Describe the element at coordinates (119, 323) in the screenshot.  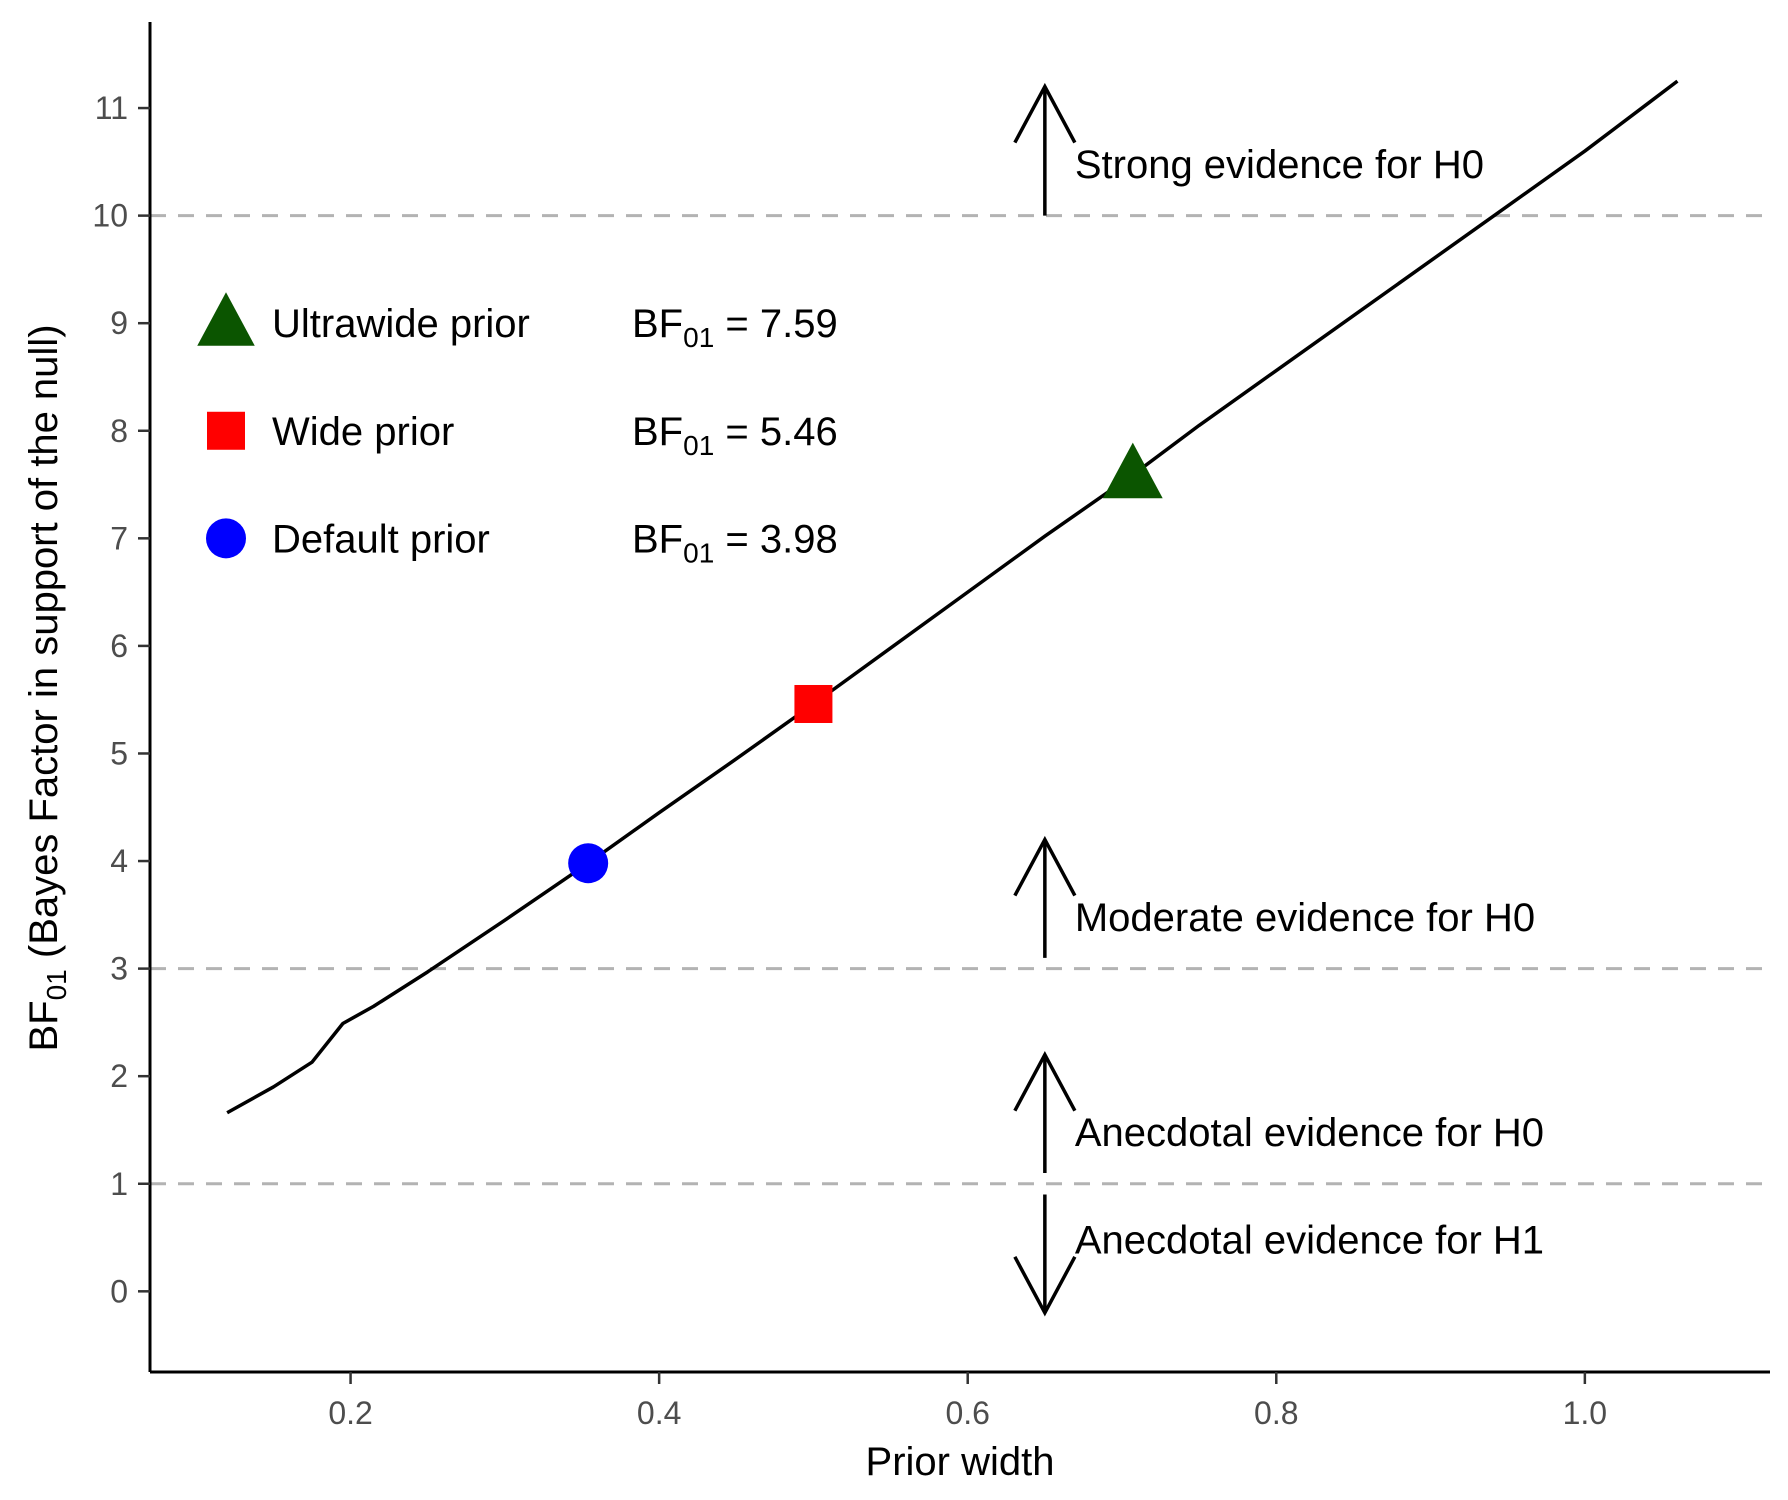
I see `y-tick-label-9: 9` at that location.